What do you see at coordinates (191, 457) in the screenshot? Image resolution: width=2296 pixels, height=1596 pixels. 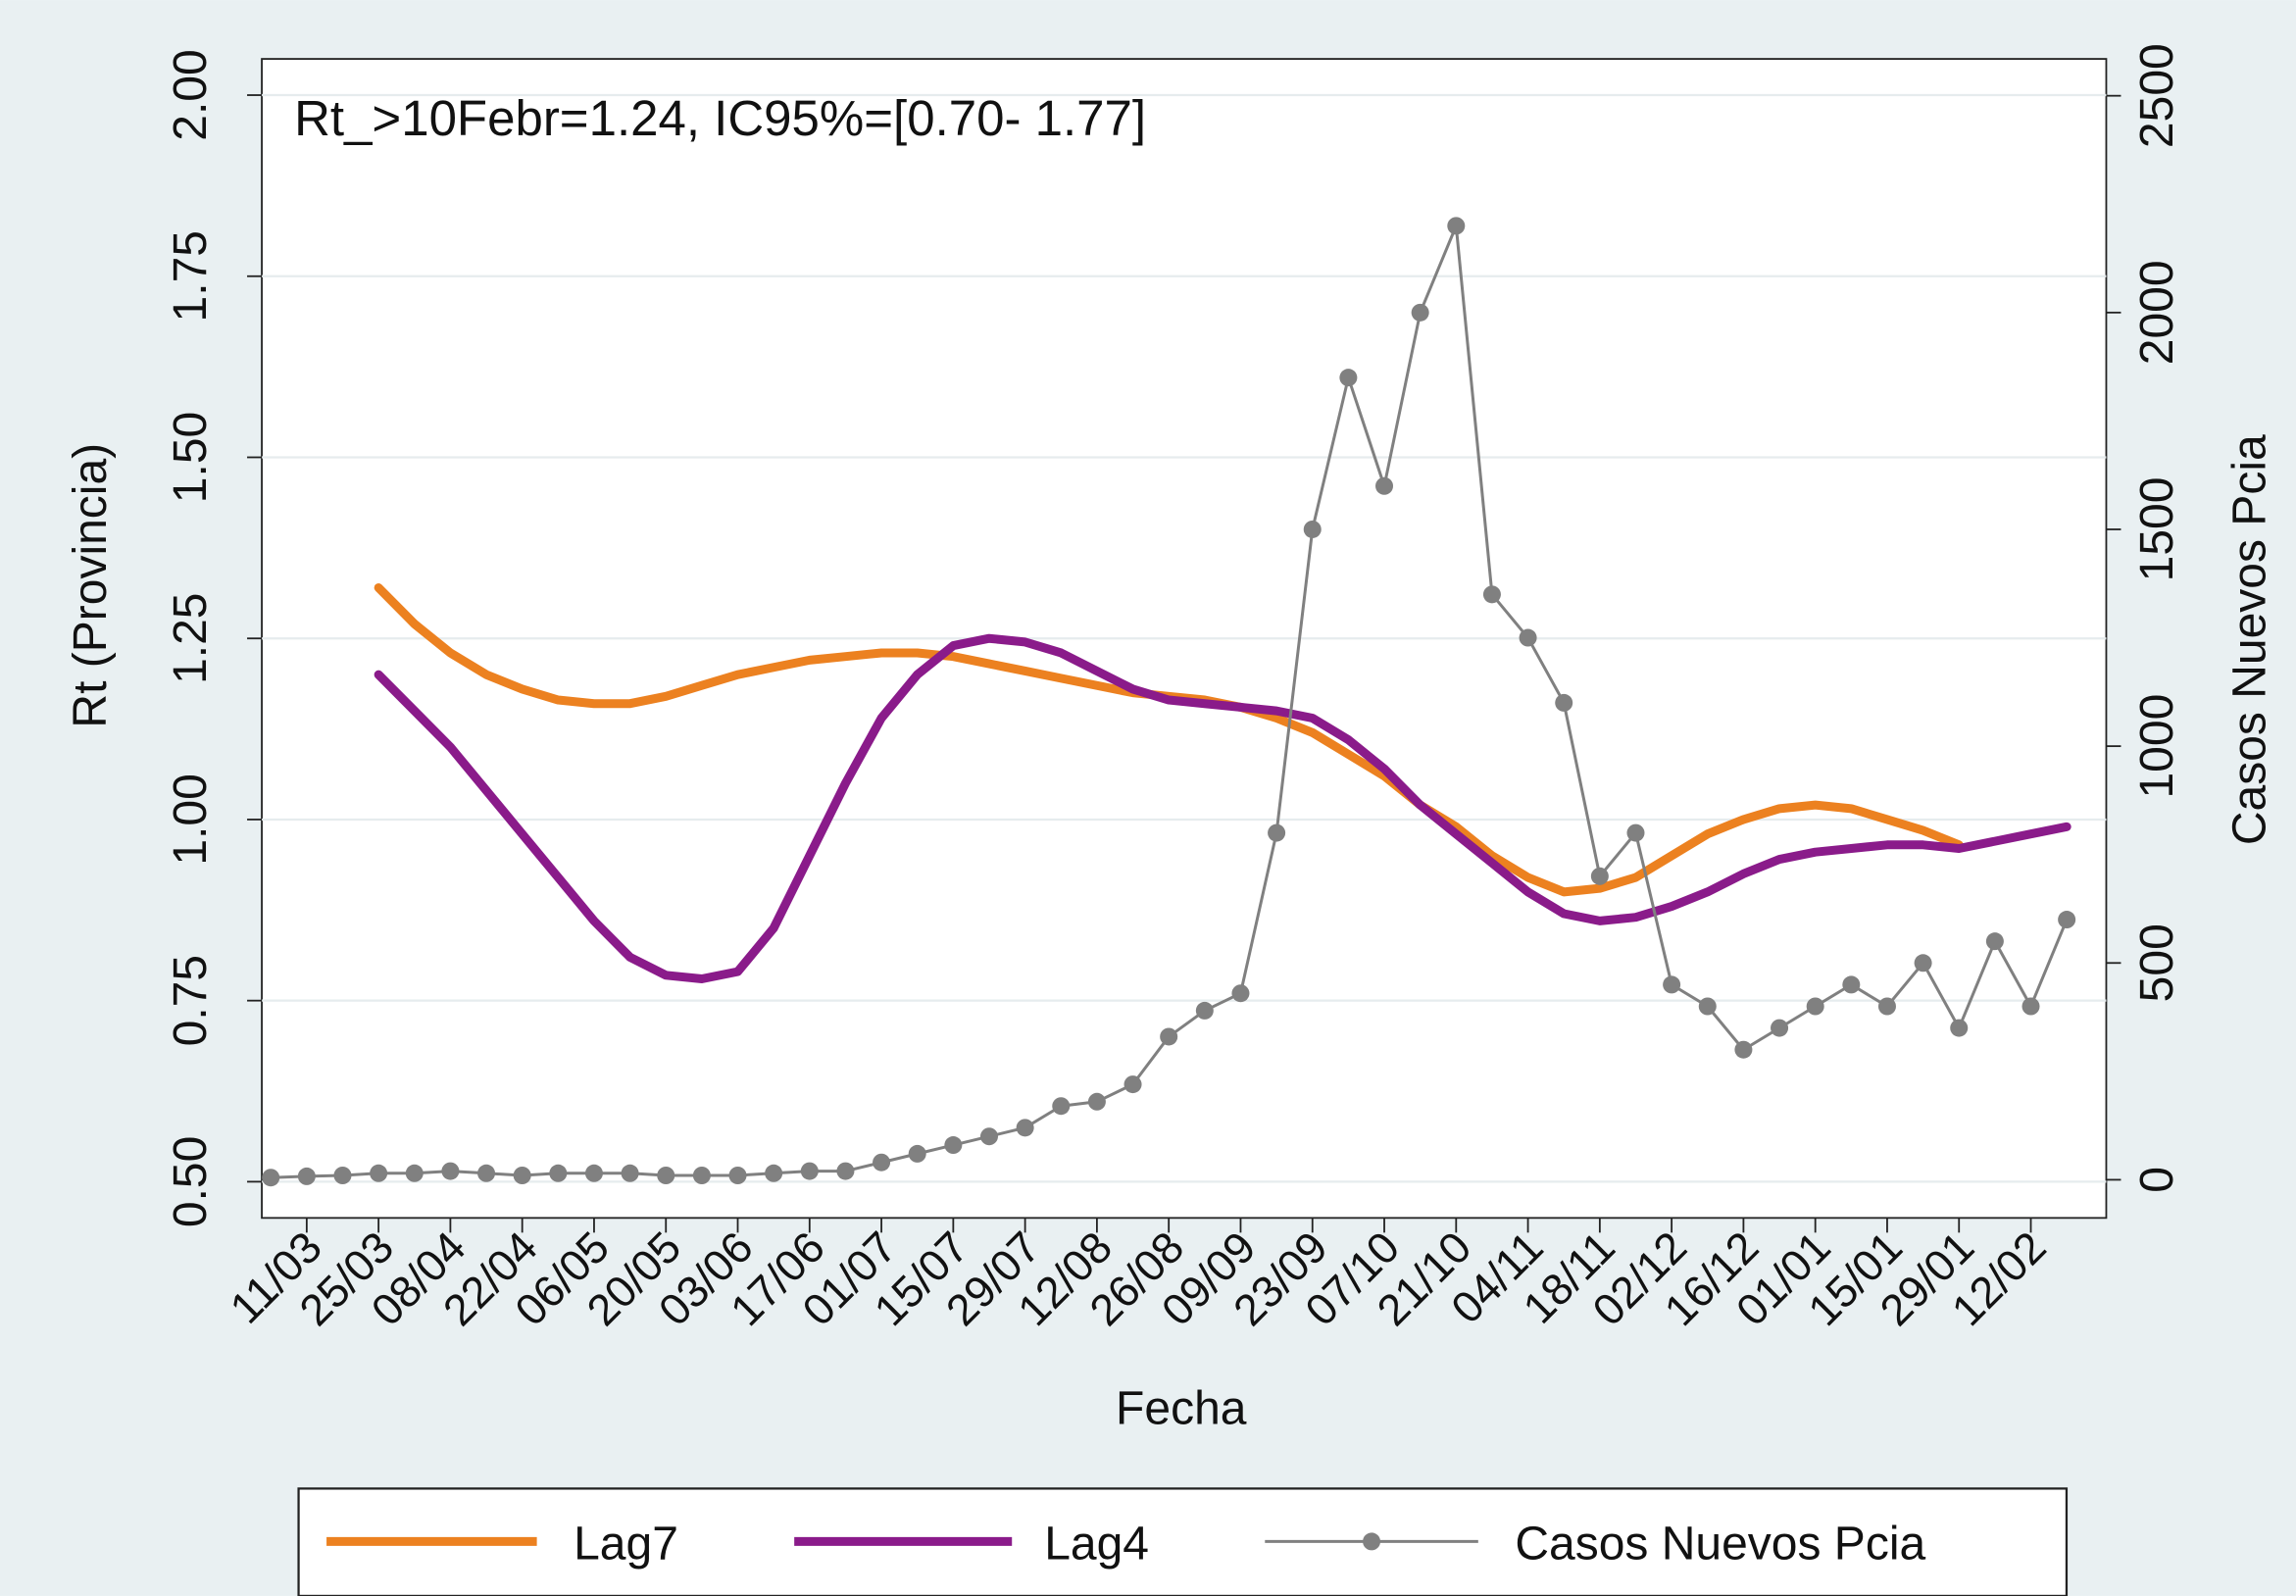 I see `y-tick-label: 1.50` at bounding box center [191, 457].